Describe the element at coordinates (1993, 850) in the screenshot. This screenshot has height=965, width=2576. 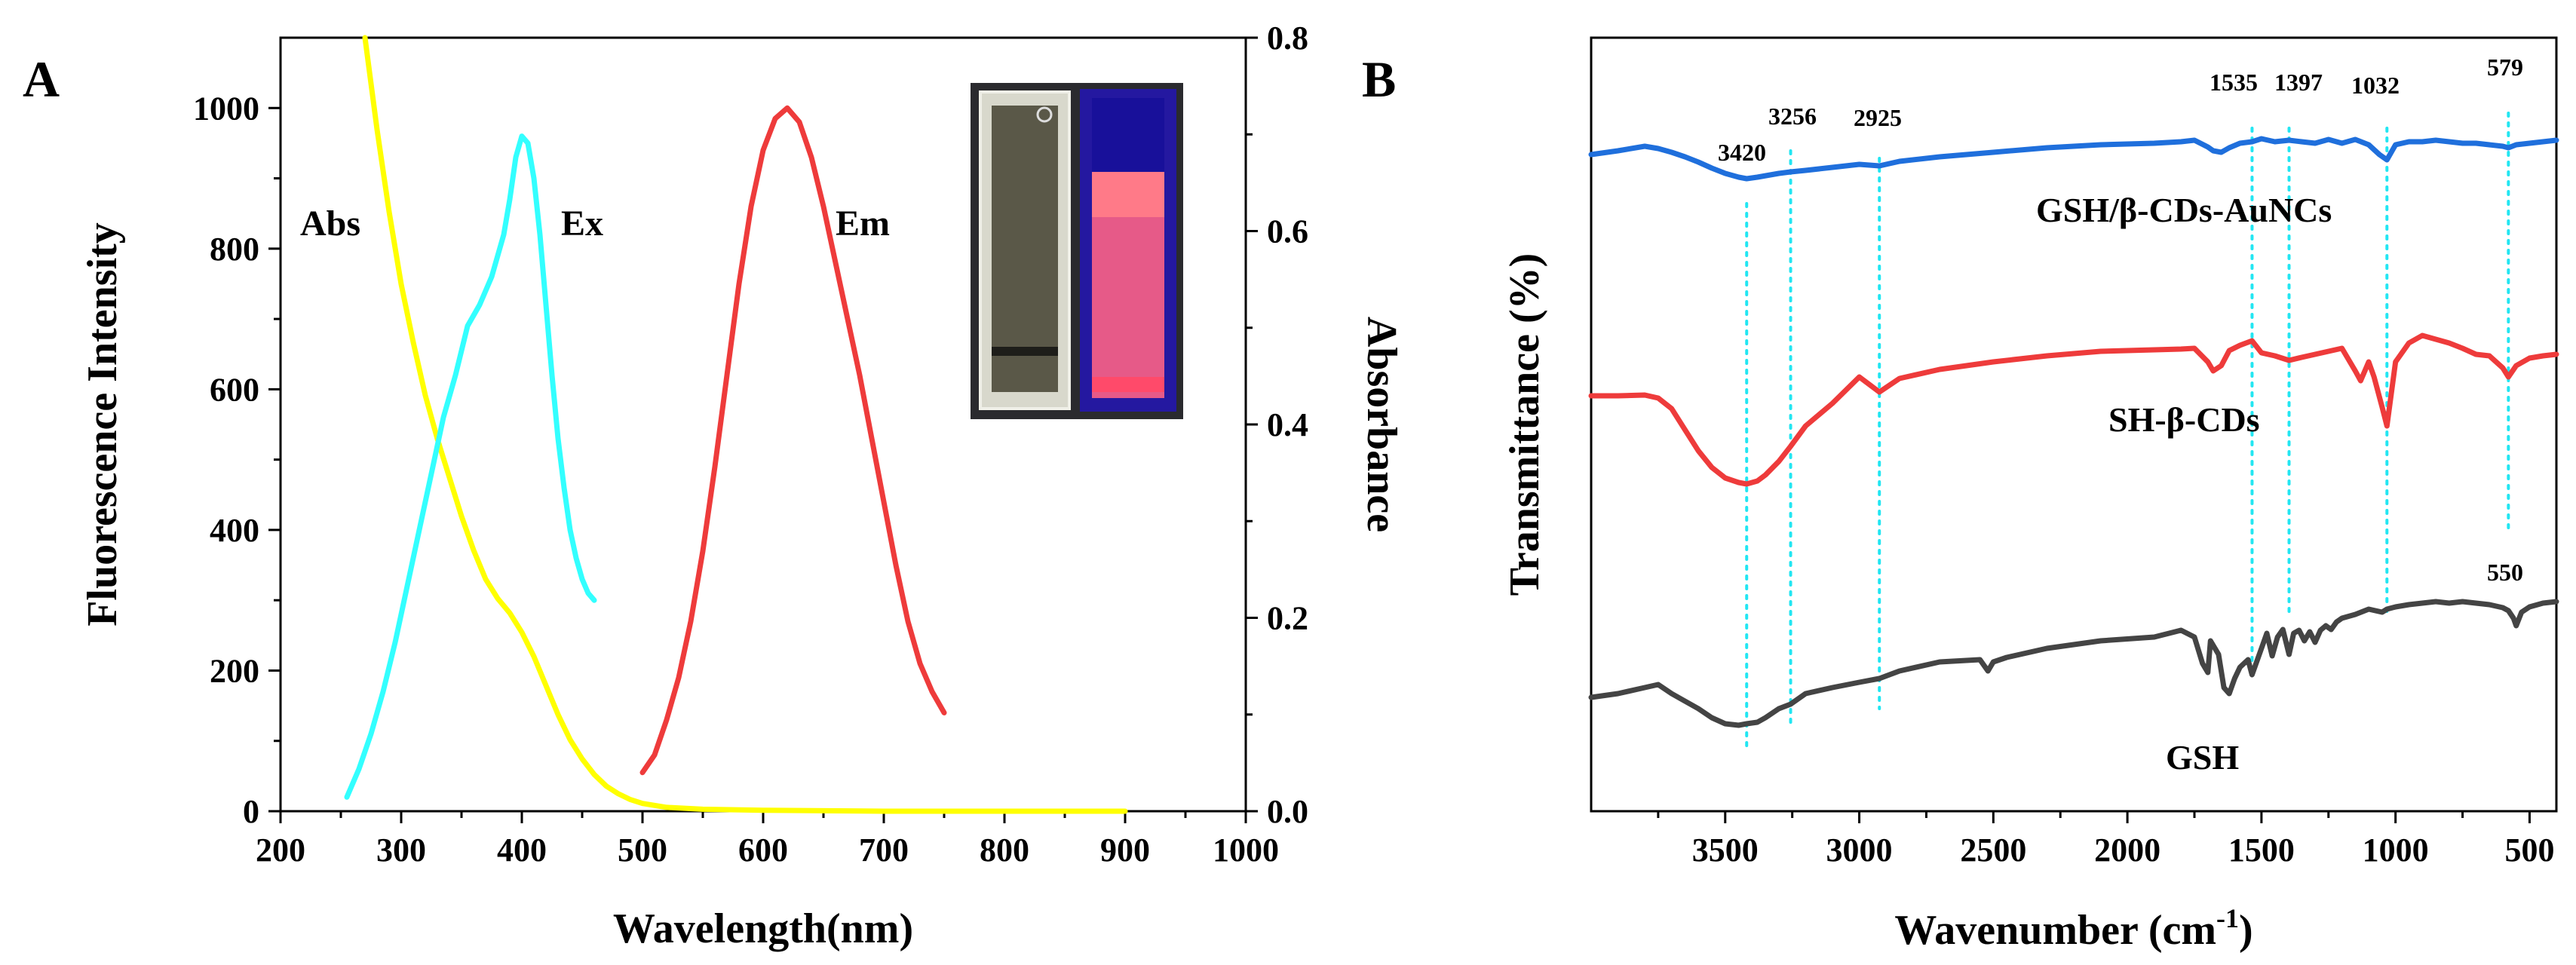
I see `x-tick-label-b: 2500` at that location.